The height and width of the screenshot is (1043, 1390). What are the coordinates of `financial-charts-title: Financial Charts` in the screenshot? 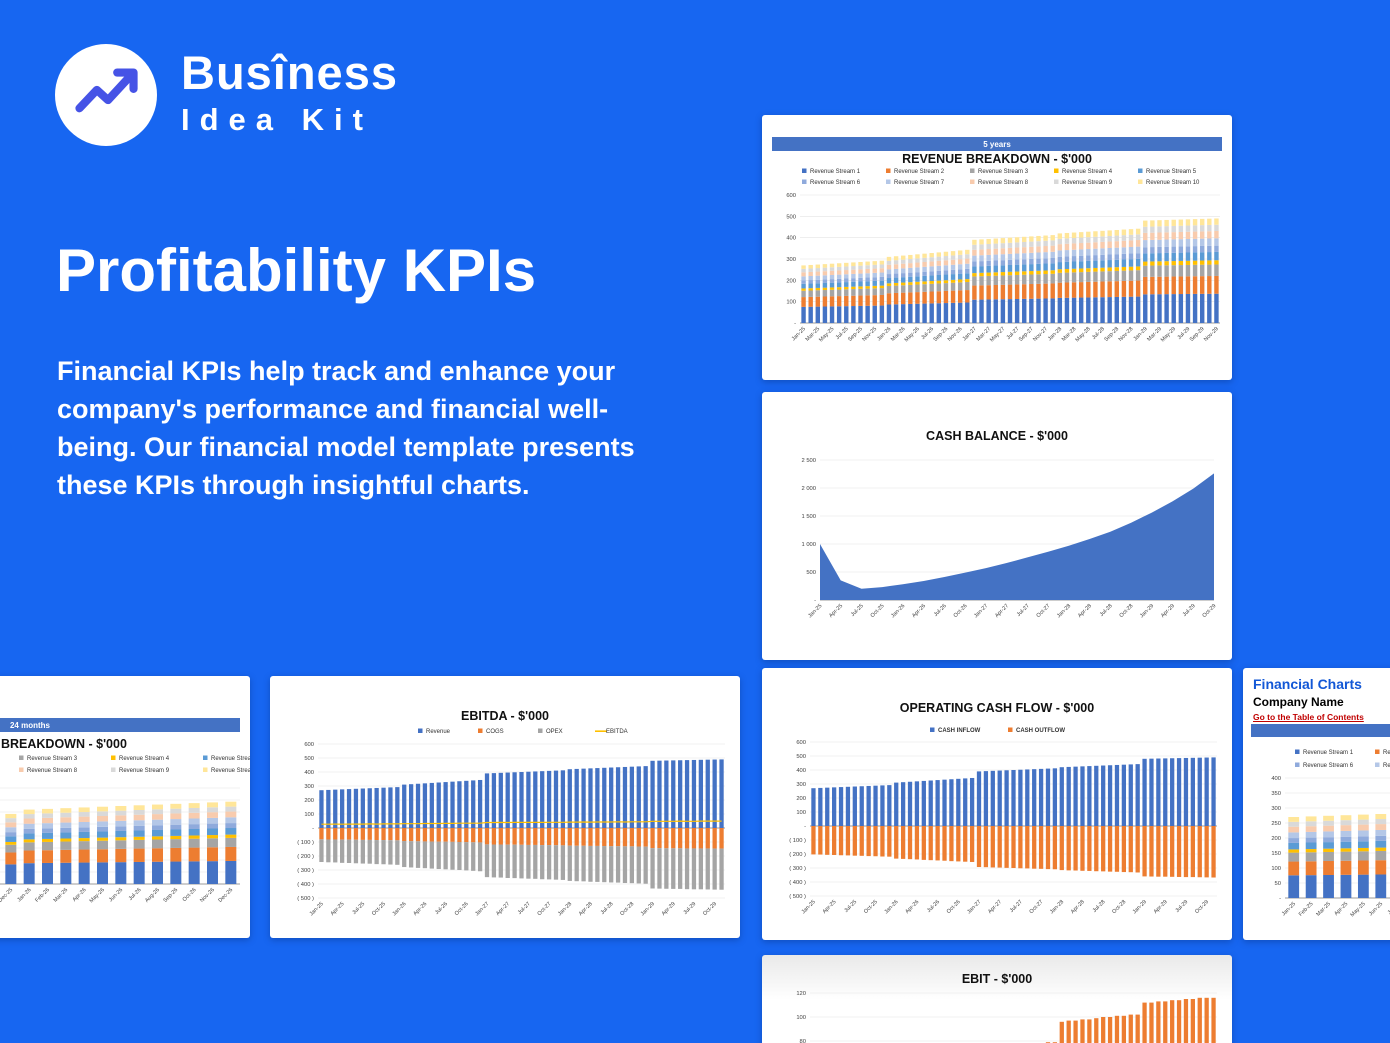 It's located at (1307, 684).